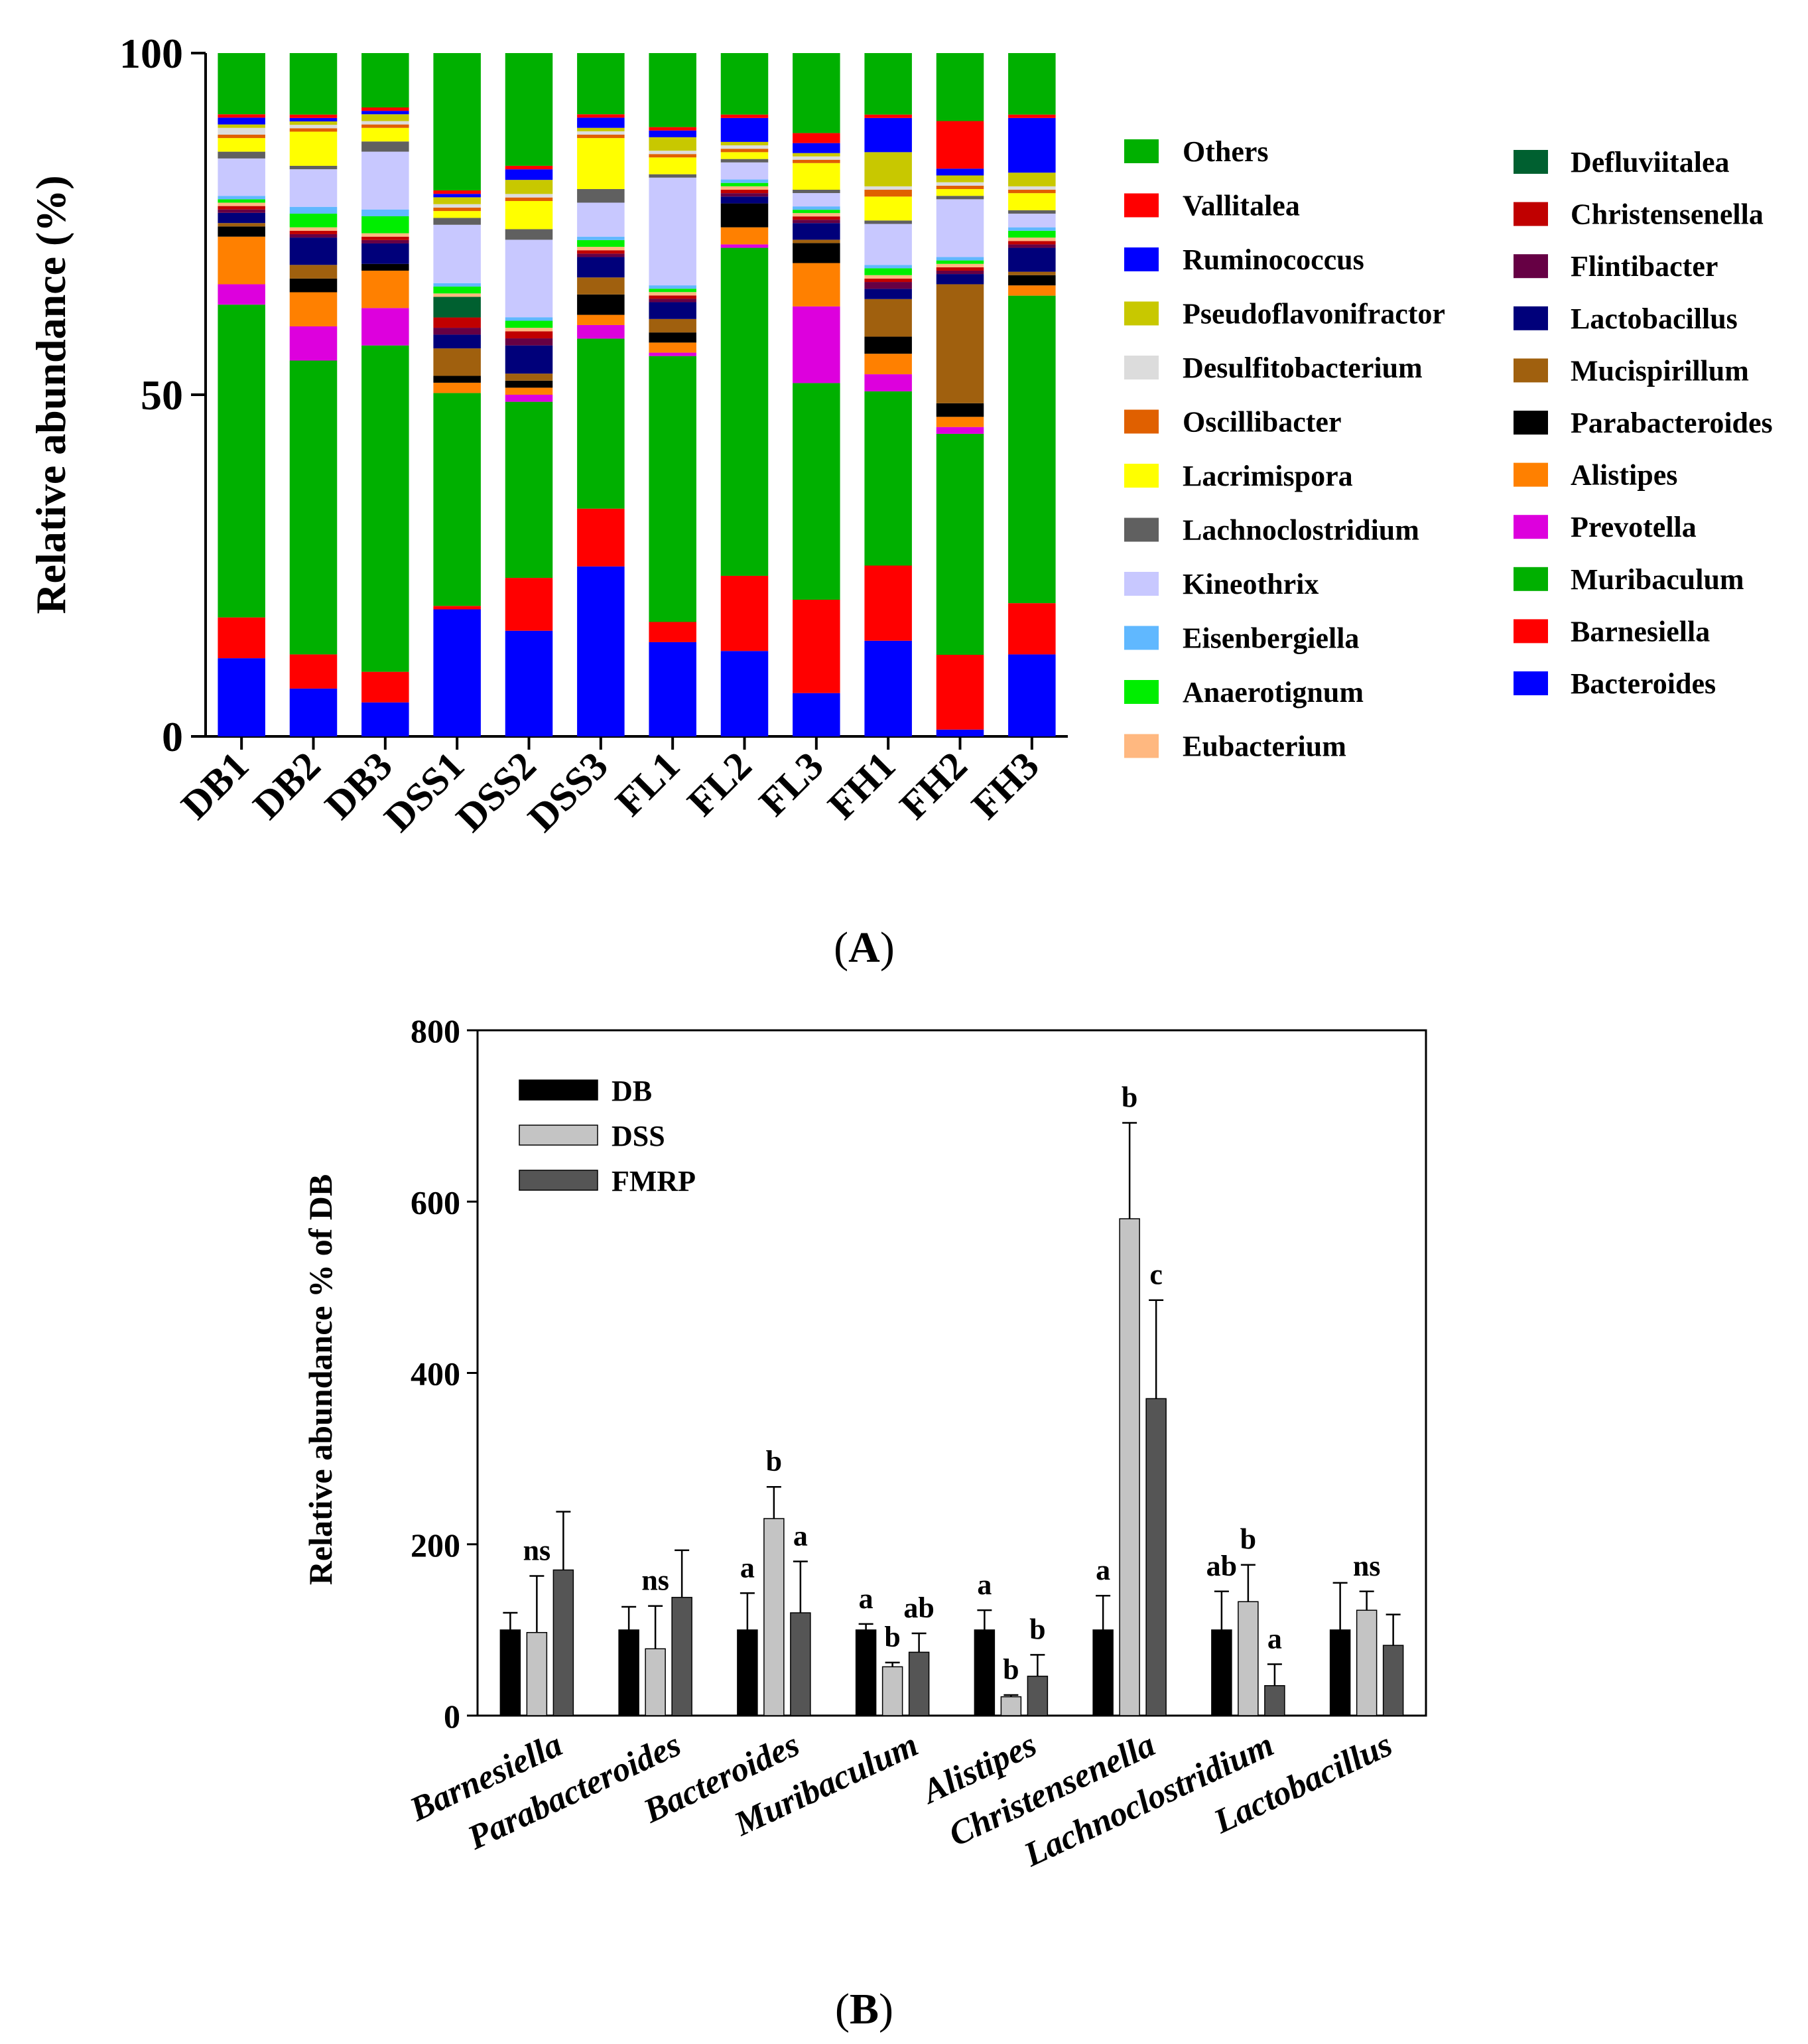  What do you see at coordinates (537, 1550) in the screenshot?
I see `b-significance-label: ns` at bounding box center [537, 1550].